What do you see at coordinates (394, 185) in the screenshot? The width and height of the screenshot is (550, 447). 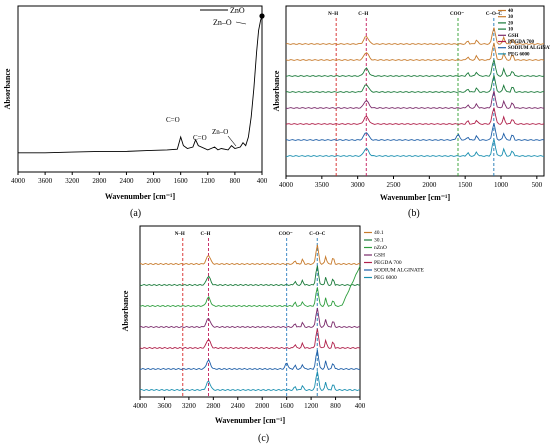 I see `panel-b-x-tick-label: 2500` at bounding box center [394, 185].